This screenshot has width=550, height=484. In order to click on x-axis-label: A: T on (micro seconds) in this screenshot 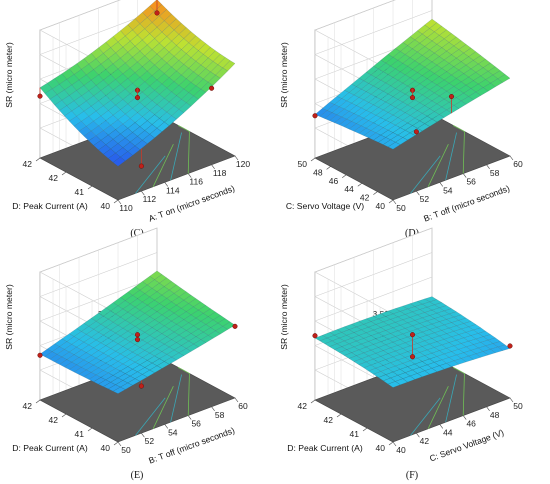, I will do `click(191, 203)`.